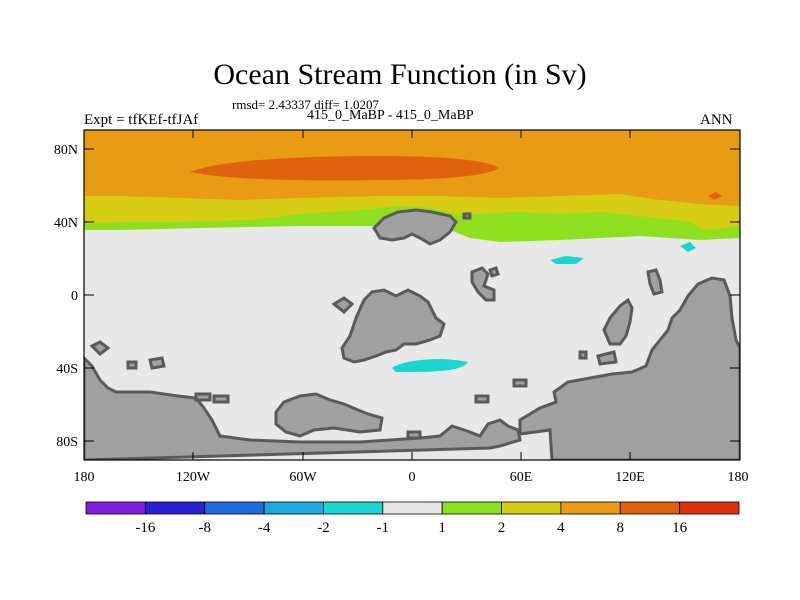 This screenshot has height=600, width=800. Describe the element at coordinates (483, 284) in the screenshot. I see `land-asia-like` at that location.